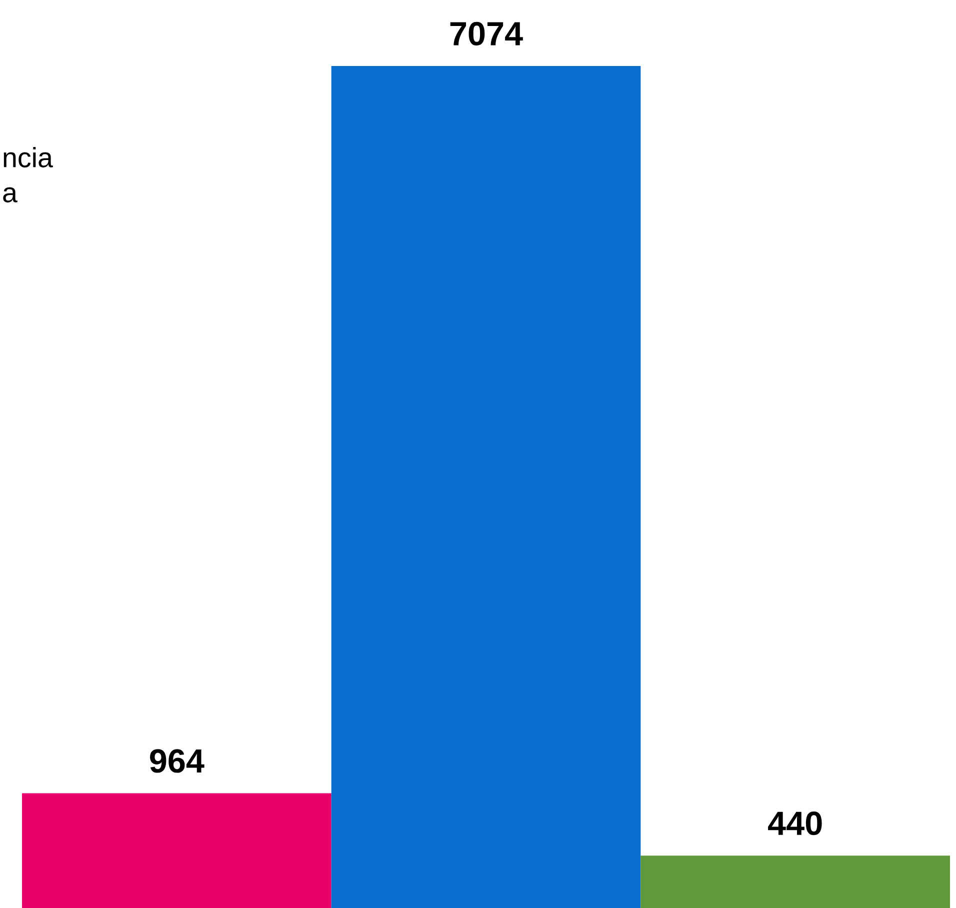 The height and width of the screenshot is (908, 956). Describe the element at coordinates (177, 761) in the screenshot. I see `data-label: 964` at that location.